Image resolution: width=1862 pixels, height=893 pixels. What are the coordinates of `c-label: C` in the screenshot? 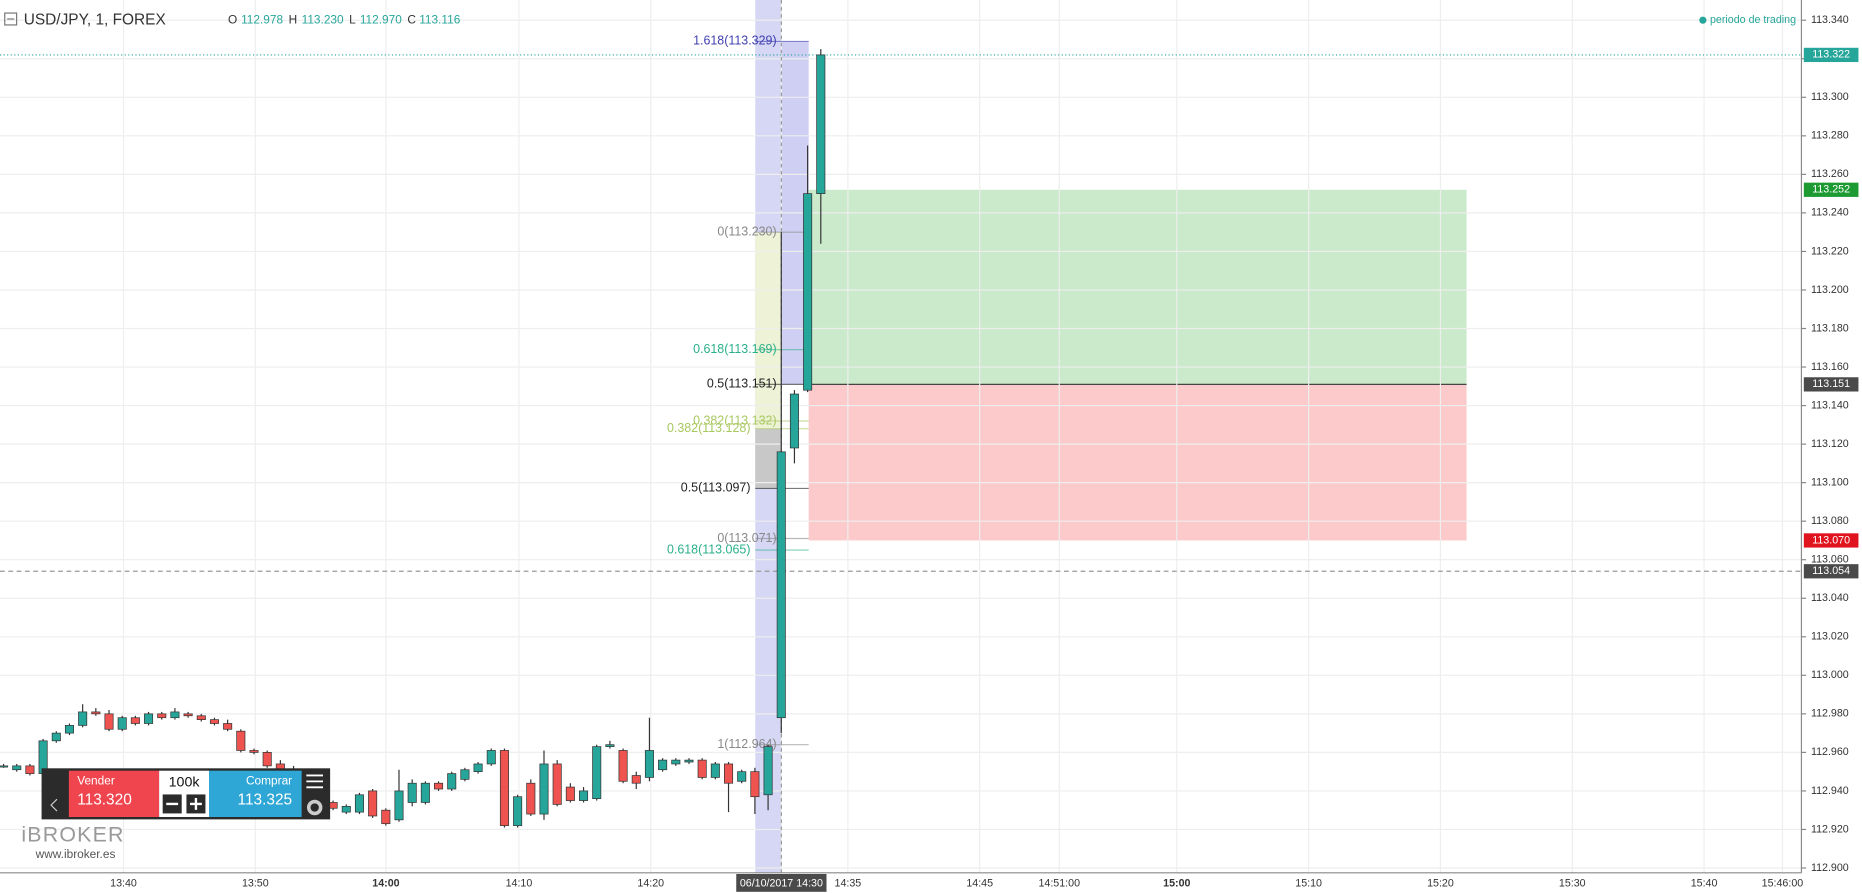 It's located at (411, 19).